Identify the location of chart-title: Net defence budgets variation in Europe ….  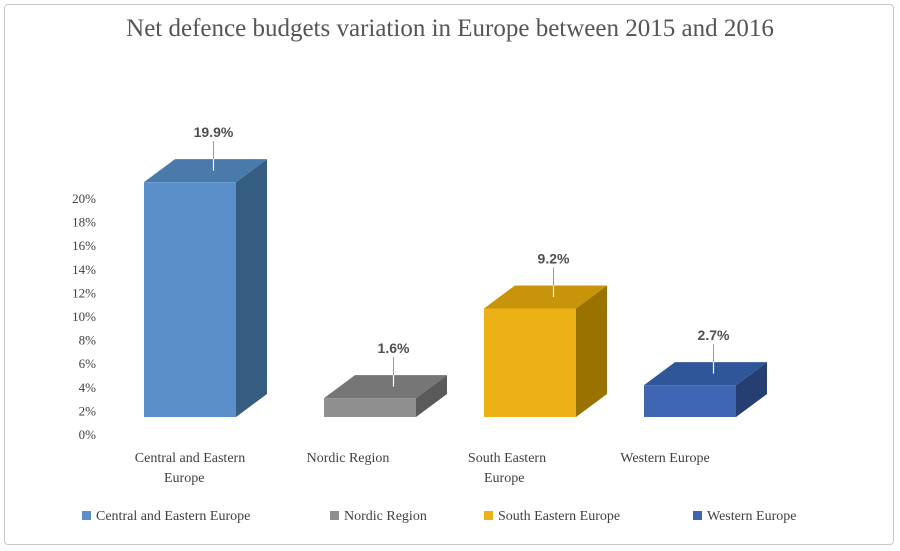
(450, 28).